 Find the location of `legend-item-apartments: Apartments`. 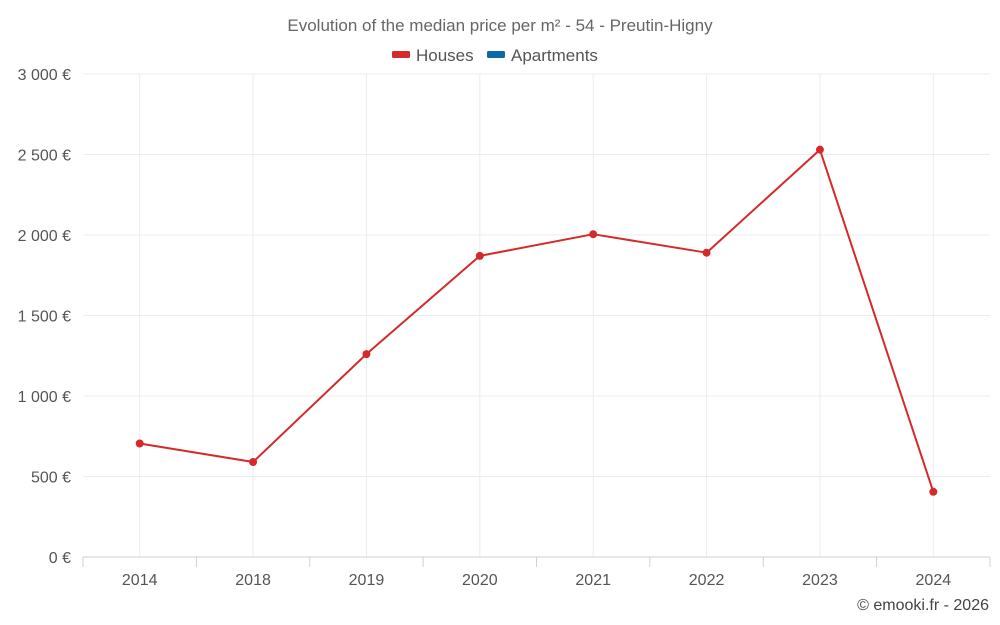

legend-item-apartments: Apartments is located at coordinates (542, 55).